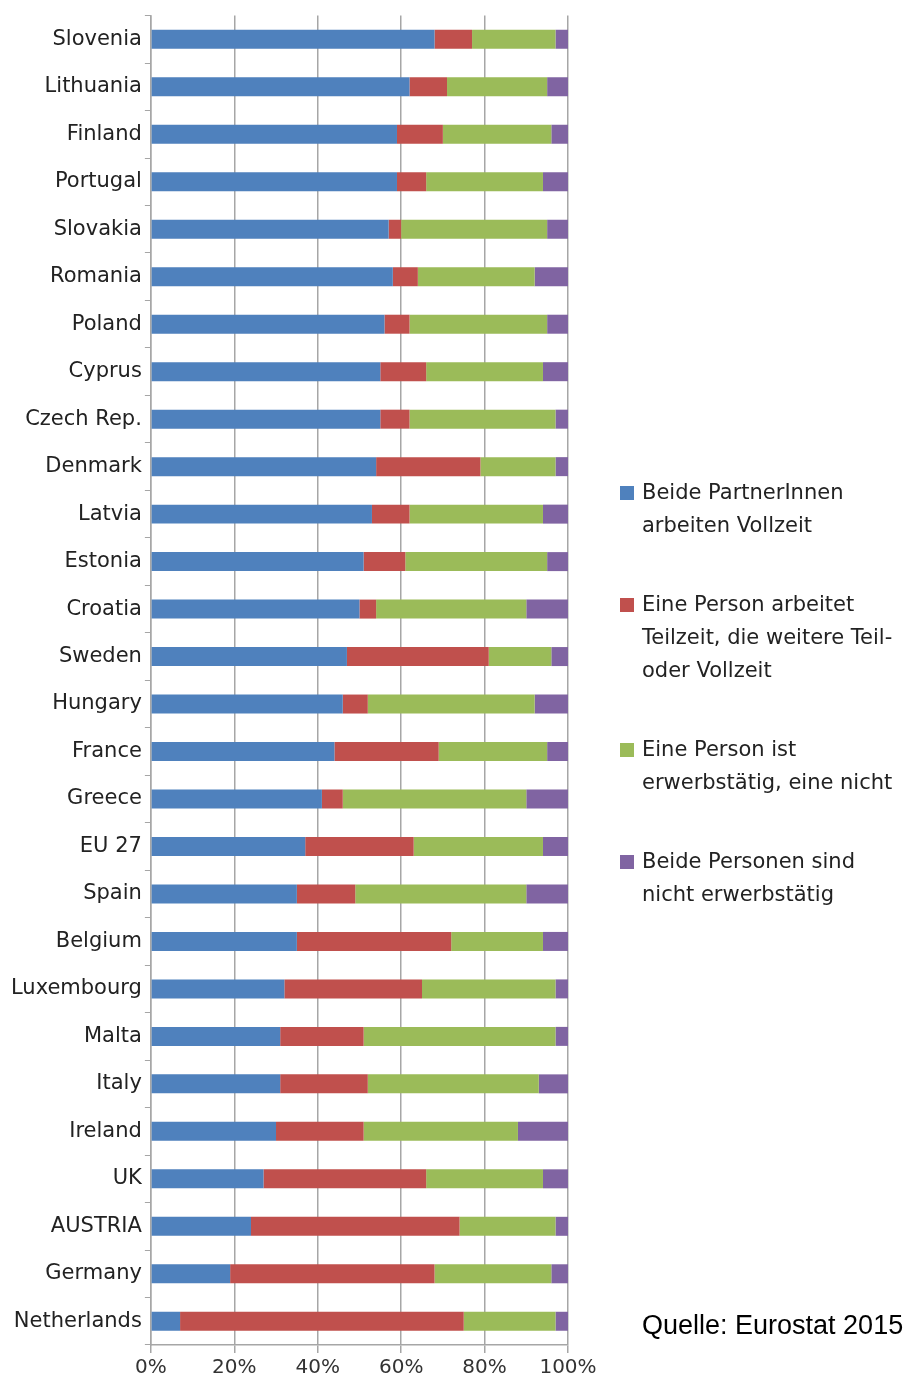 Image resolution: width=913 pixels, height=1383 pixels. Describe the element at coordinates (773, 1325) in the screenshot. I see `source-note: Quelle: Eurostat 2015` at that location.